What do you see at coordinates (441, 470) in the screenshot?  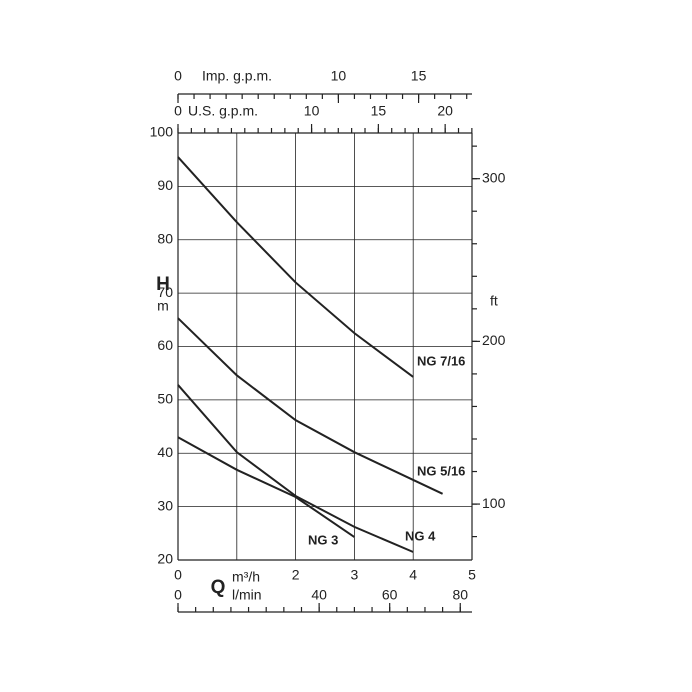 I see `series-label: NG 5/16` at bounding box center [441, 470].